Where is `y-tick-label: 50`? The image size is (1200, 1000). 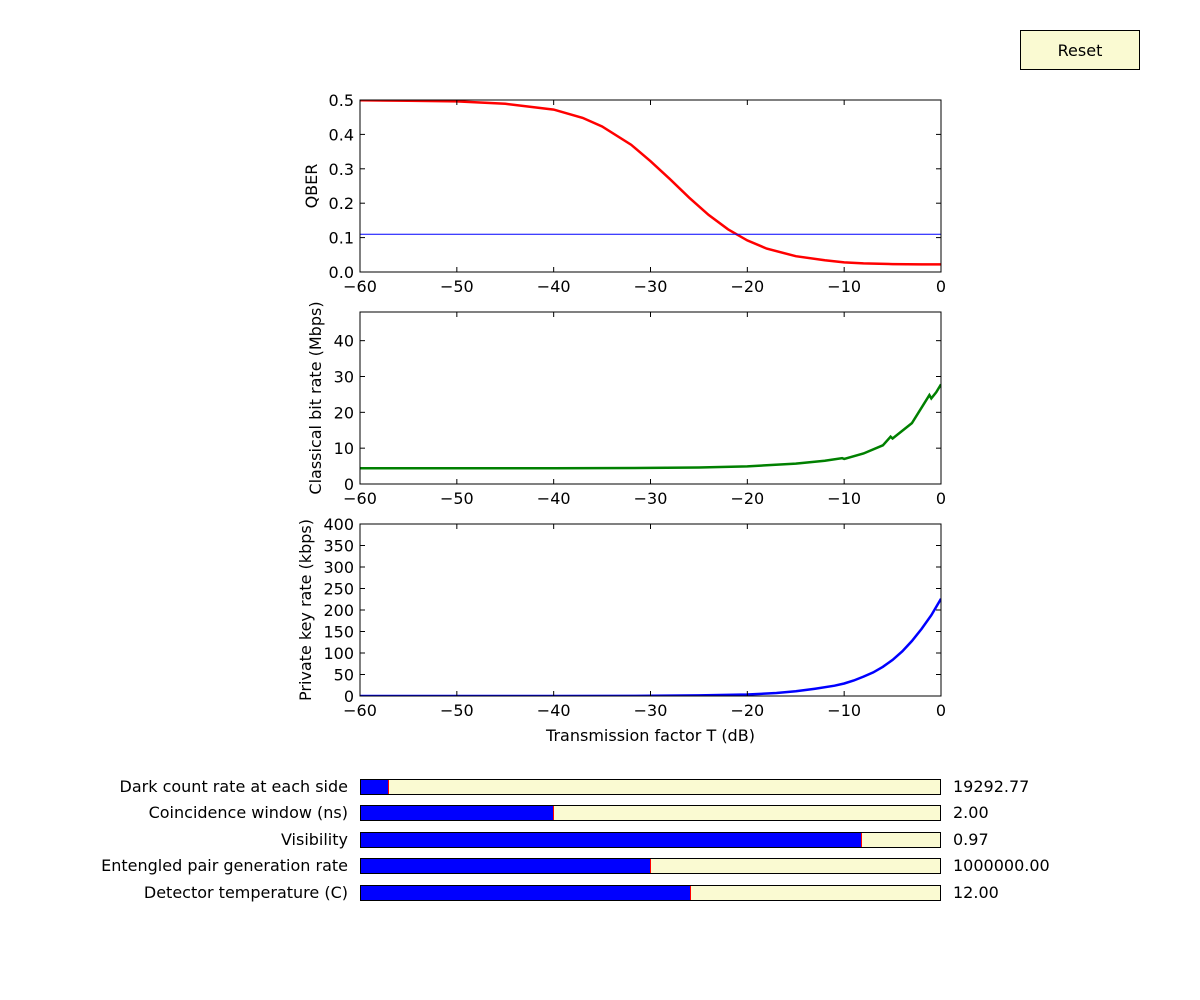
y-tick-label: 50 is located at coordinates (344, 675).